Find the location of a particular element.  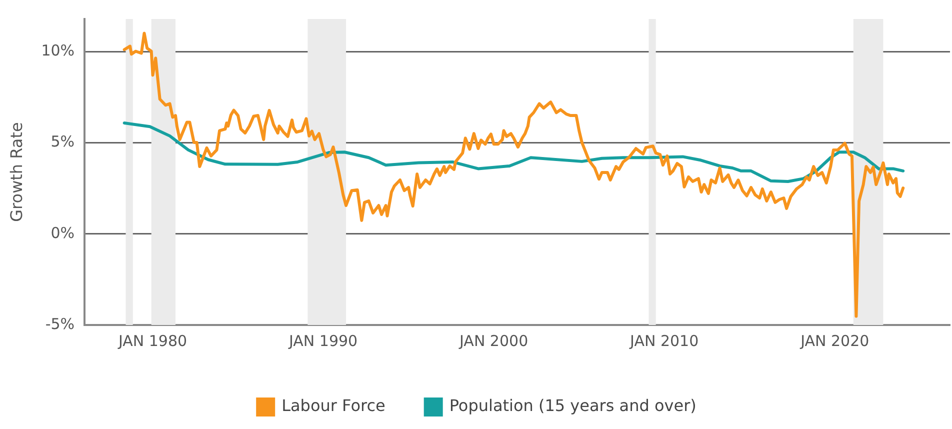

legend-label: Labour Force is located at coordinates (334, 406).